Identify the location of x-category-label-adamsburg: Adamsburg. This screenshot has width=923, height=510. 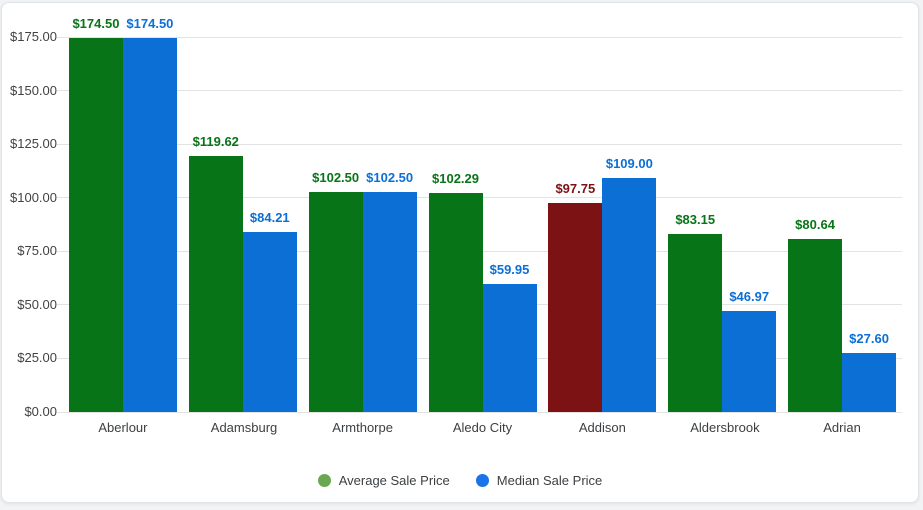
(244, 427).